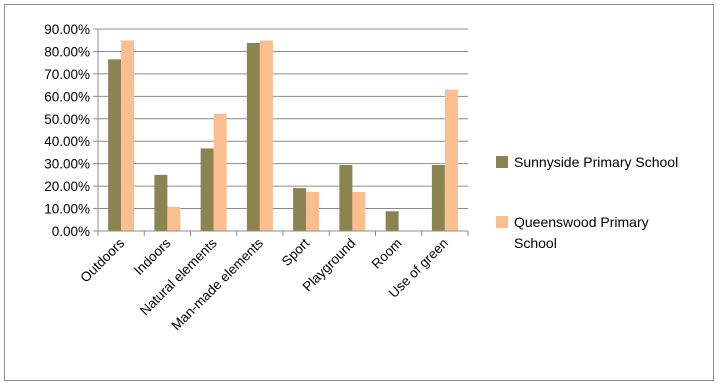 Image resolution: width=720 pixels, height=385 pixels. Describe the element at coordinates (67, 186) in the screenshot. I see `y-tick-label: 20.00%` at that location.